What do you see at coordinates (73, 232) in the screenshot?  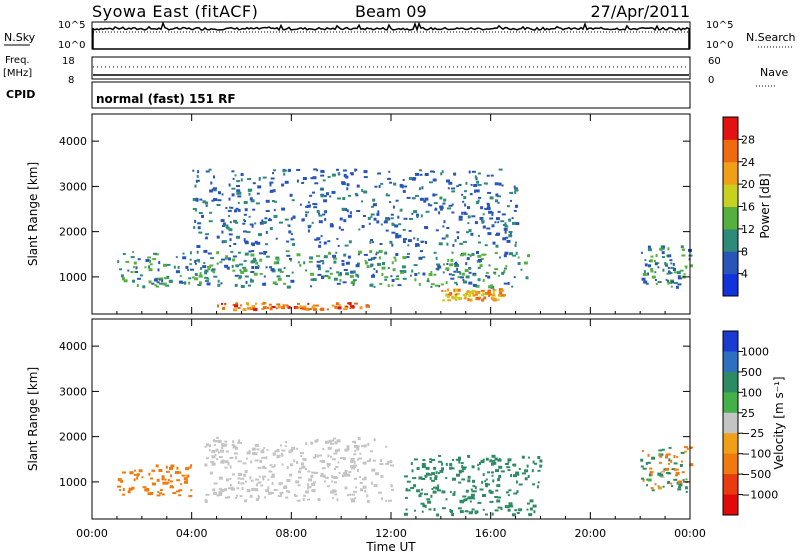 I see `power-y-tick-label: 2000` at bounding box center [73, 232].